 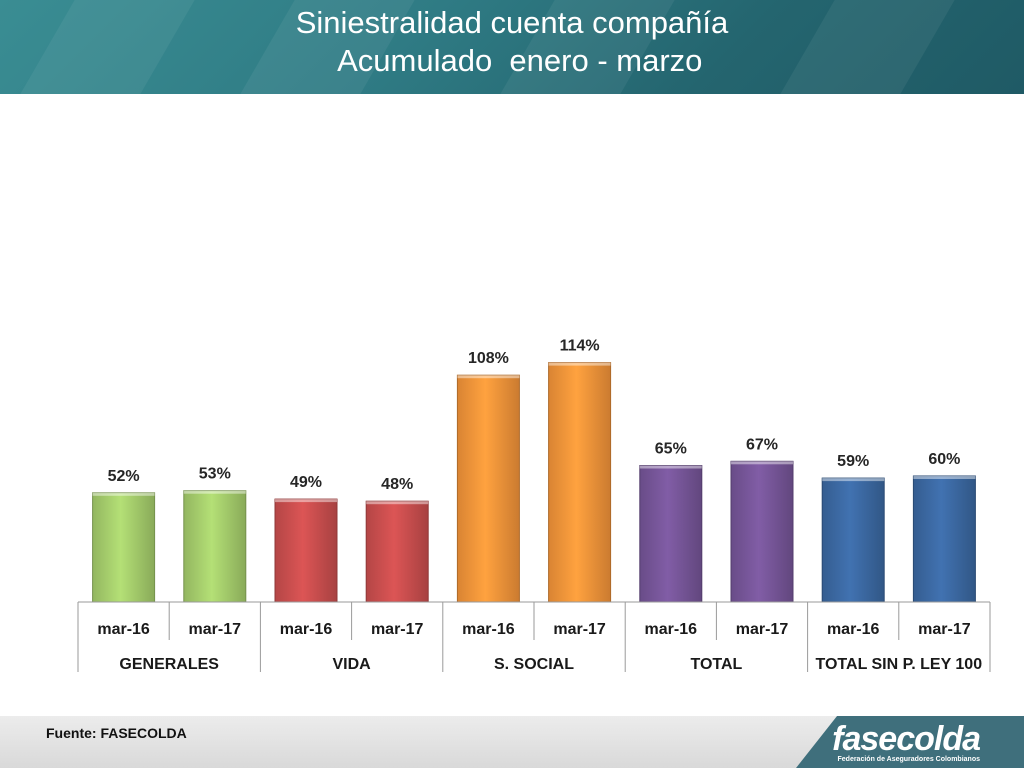 I want to click on title-line-1: Siniestralidad cuenta compañía, so click(x=512, y=22).